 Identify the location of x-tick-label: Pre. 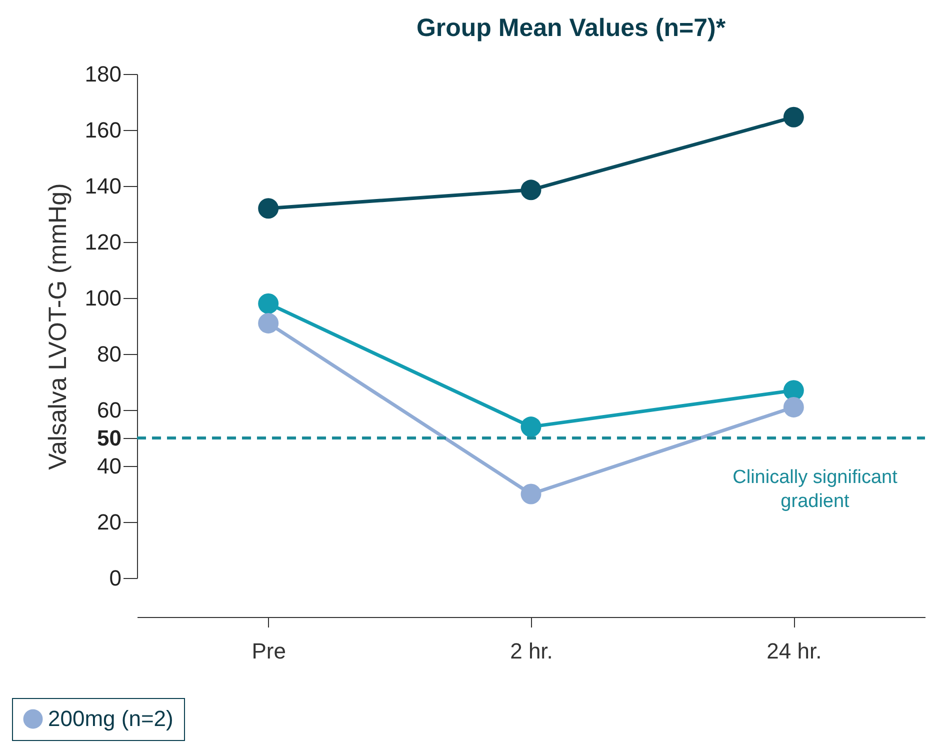
(269, 651).